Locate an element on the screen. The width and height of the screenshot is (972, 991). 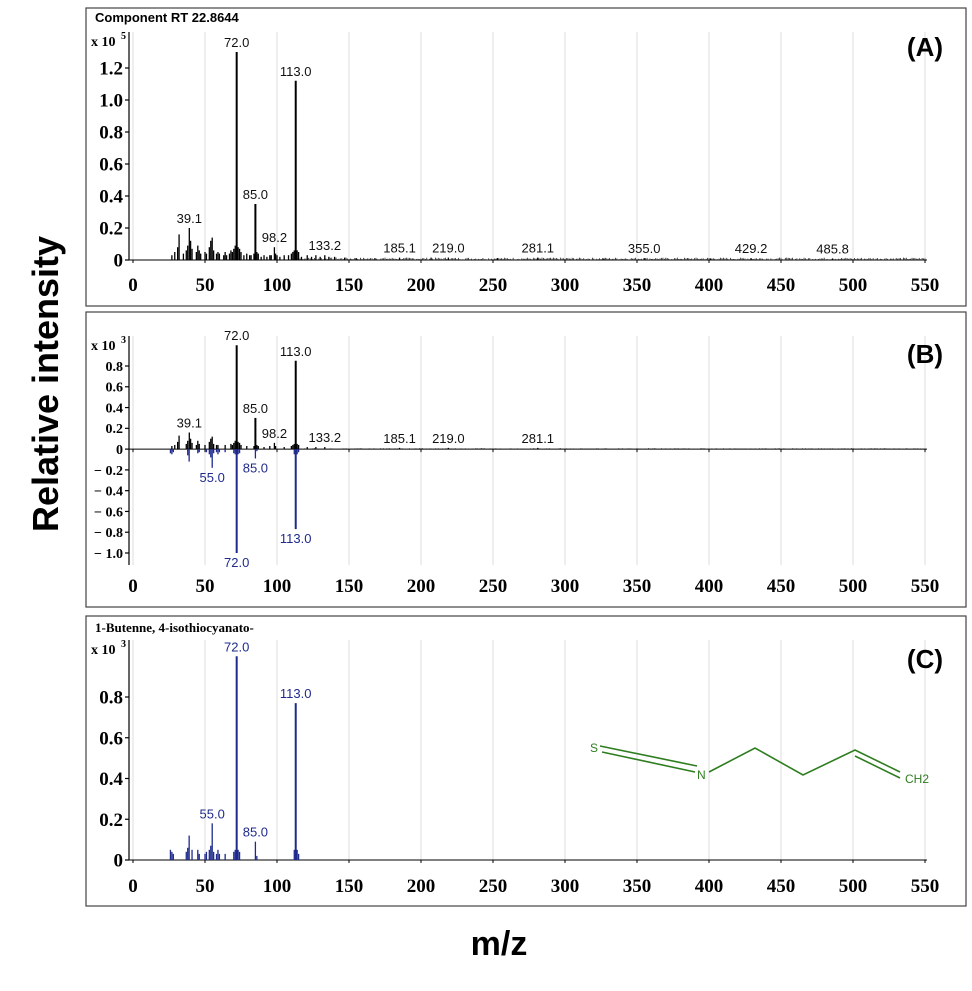
y-tick-label: − 0.4 is located at coordinates (108, 492).